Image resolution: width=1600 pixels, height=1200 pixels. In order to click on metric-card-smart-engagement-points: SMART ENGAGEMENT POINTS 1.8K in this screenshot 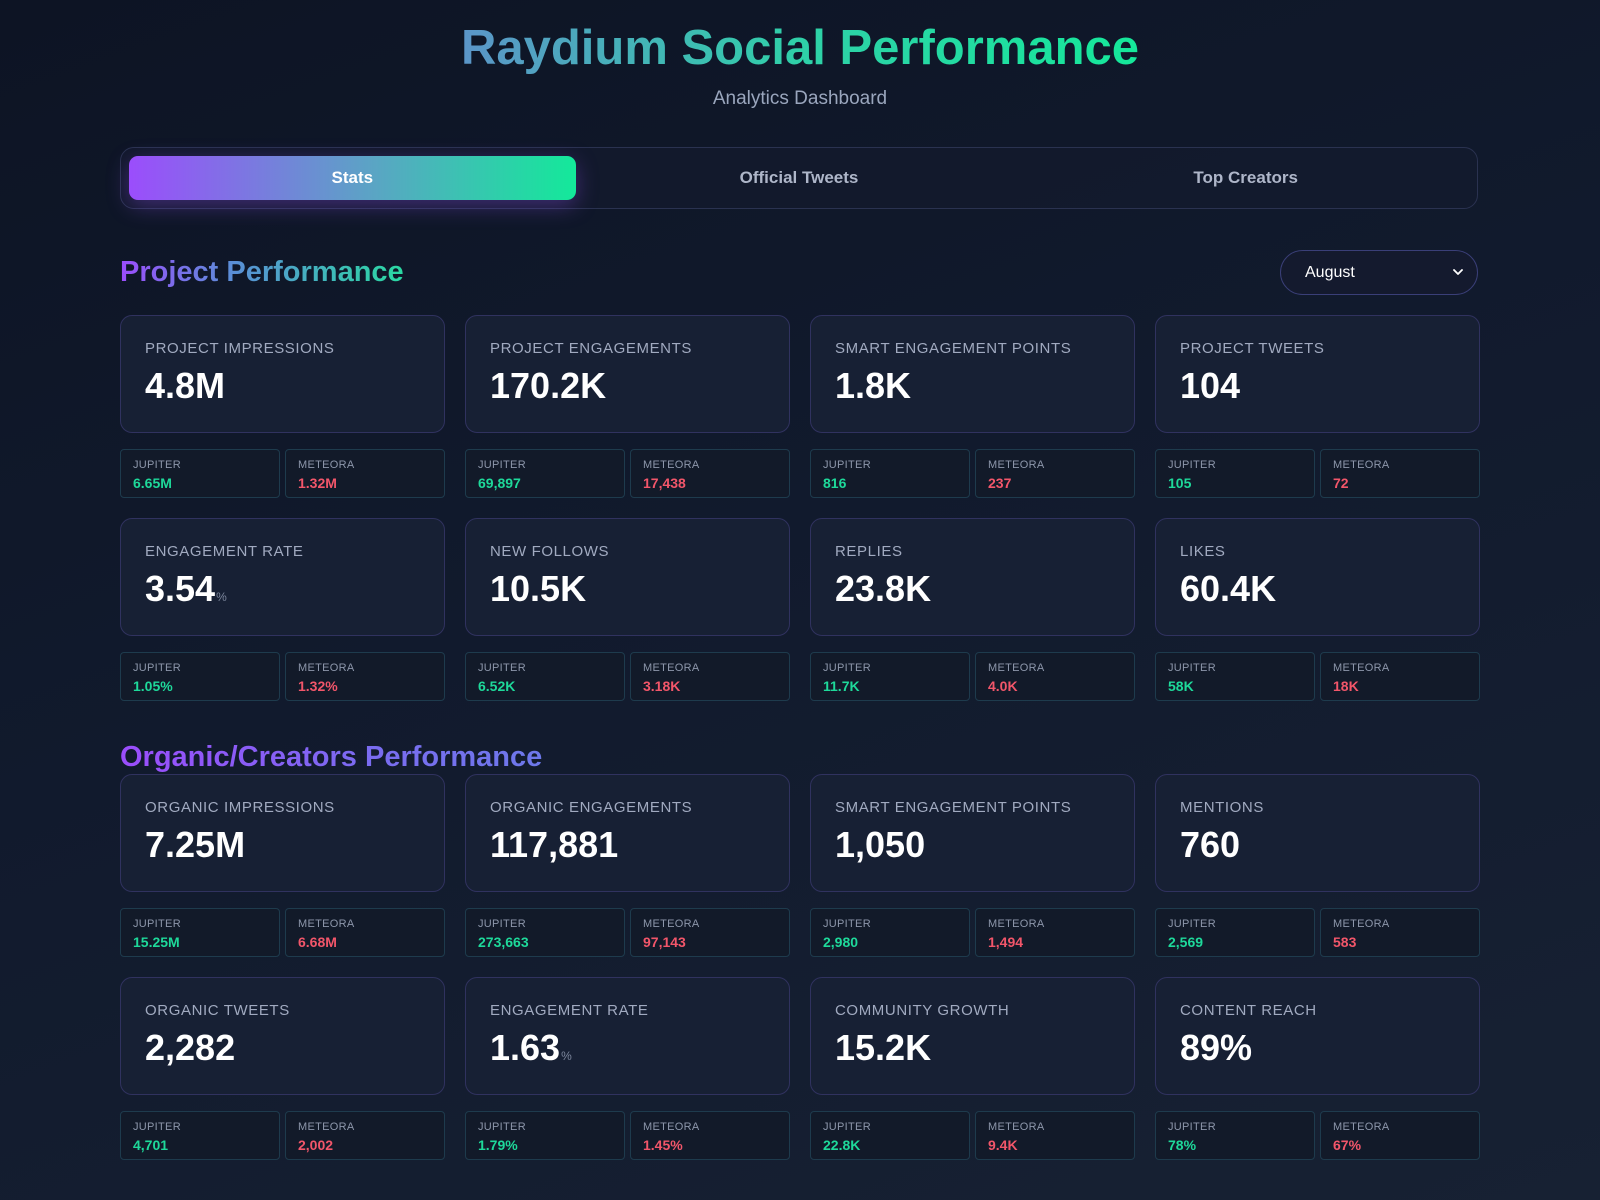, I will do `click(972, 374)`.